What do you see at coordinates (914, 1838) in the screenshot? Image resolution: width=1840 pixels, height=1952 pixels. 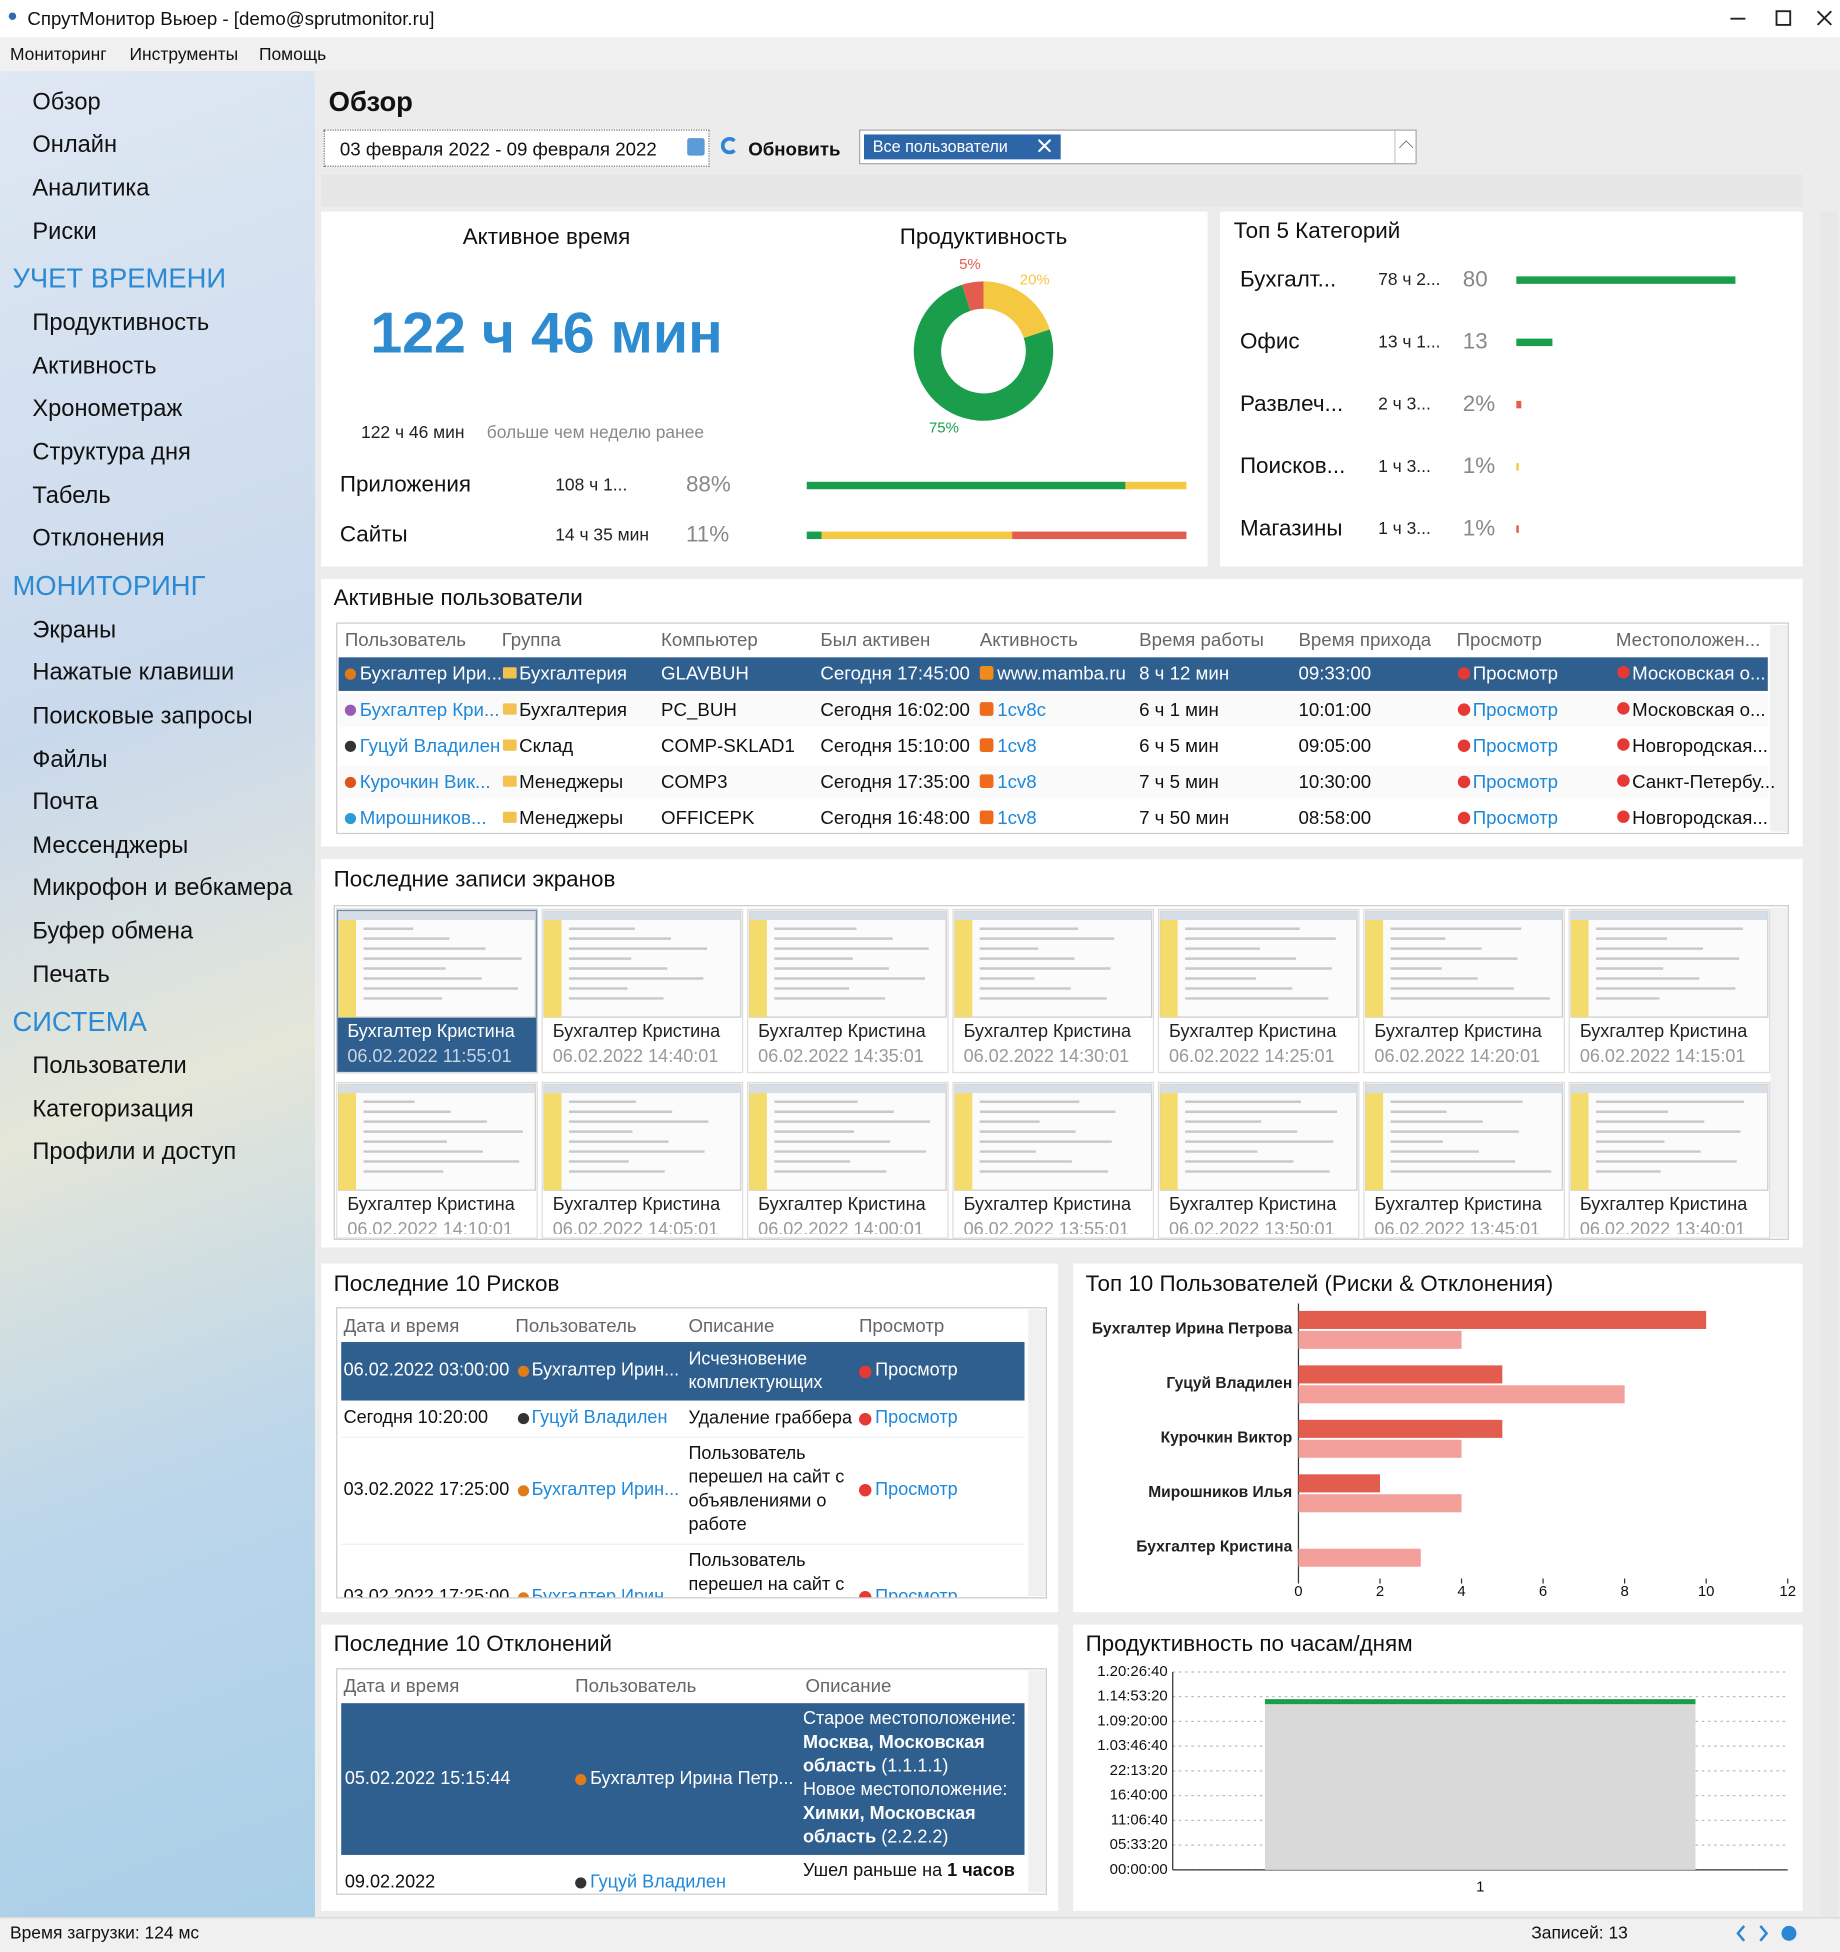 I see `description-text: (2.2.2.2)` at bounding box center [914, 1838].